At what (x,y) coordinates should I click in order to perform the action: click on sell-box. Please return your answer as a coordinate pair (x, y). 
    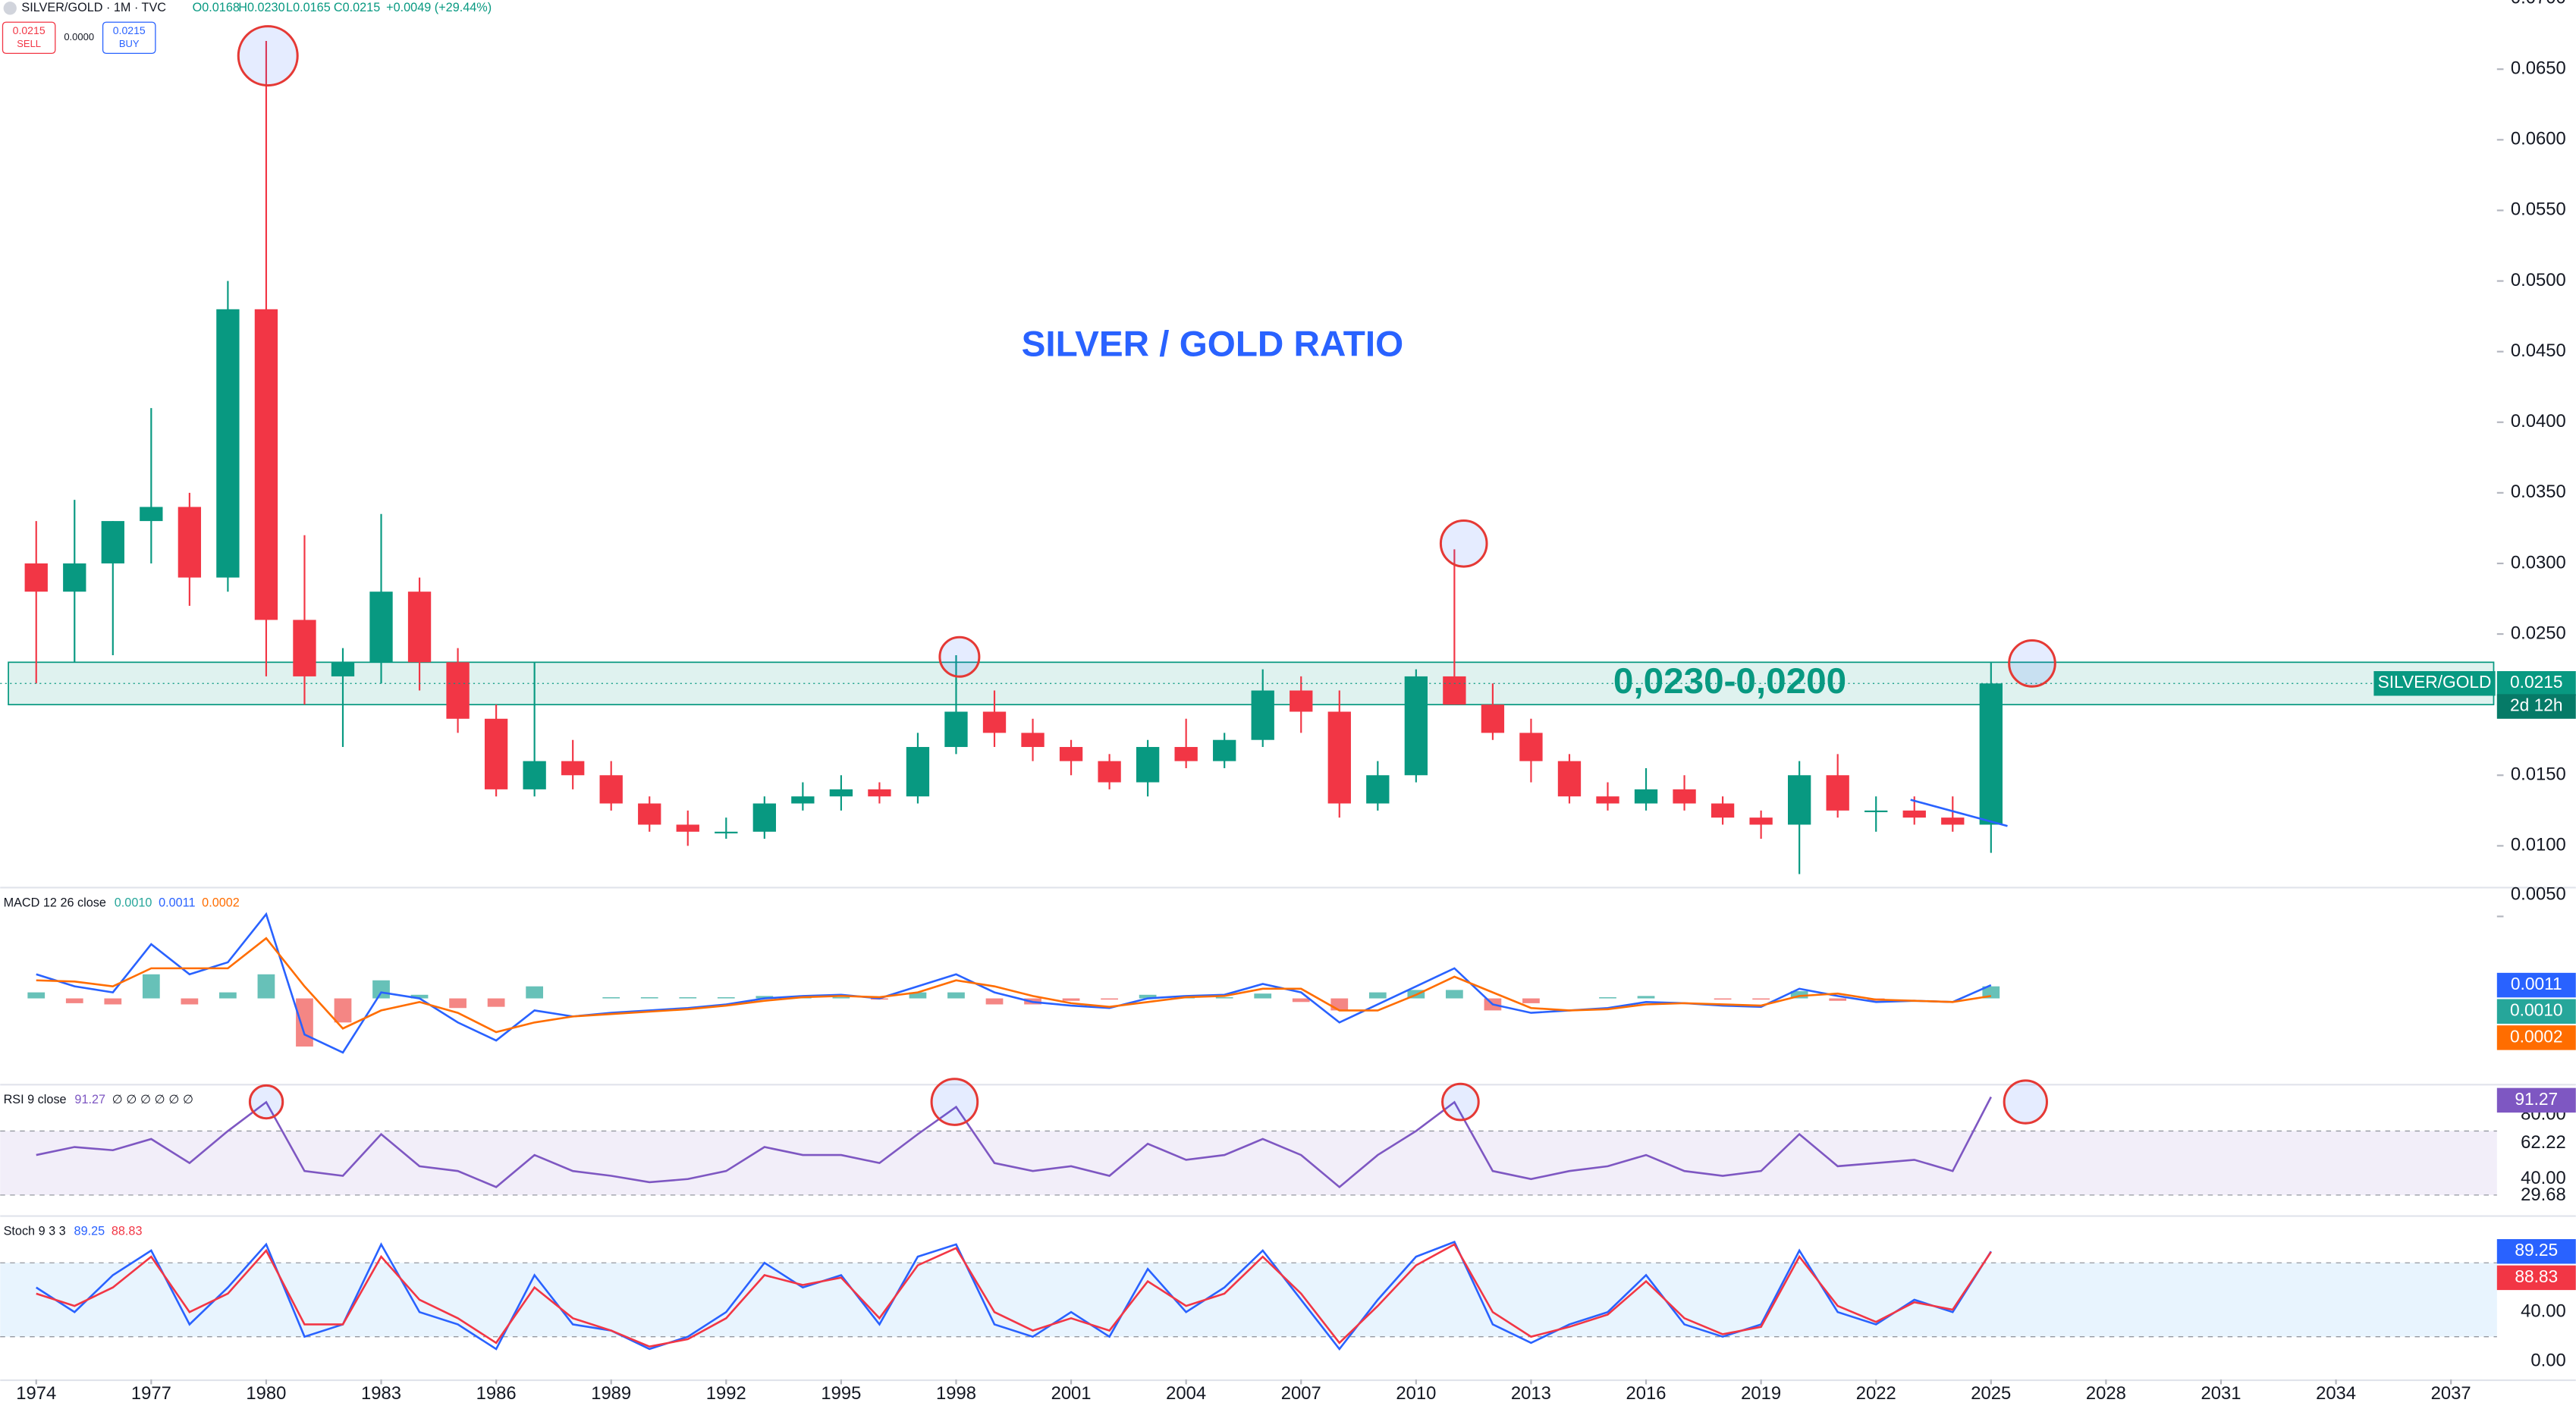
    Looking at the image, I should click on (29, 38).